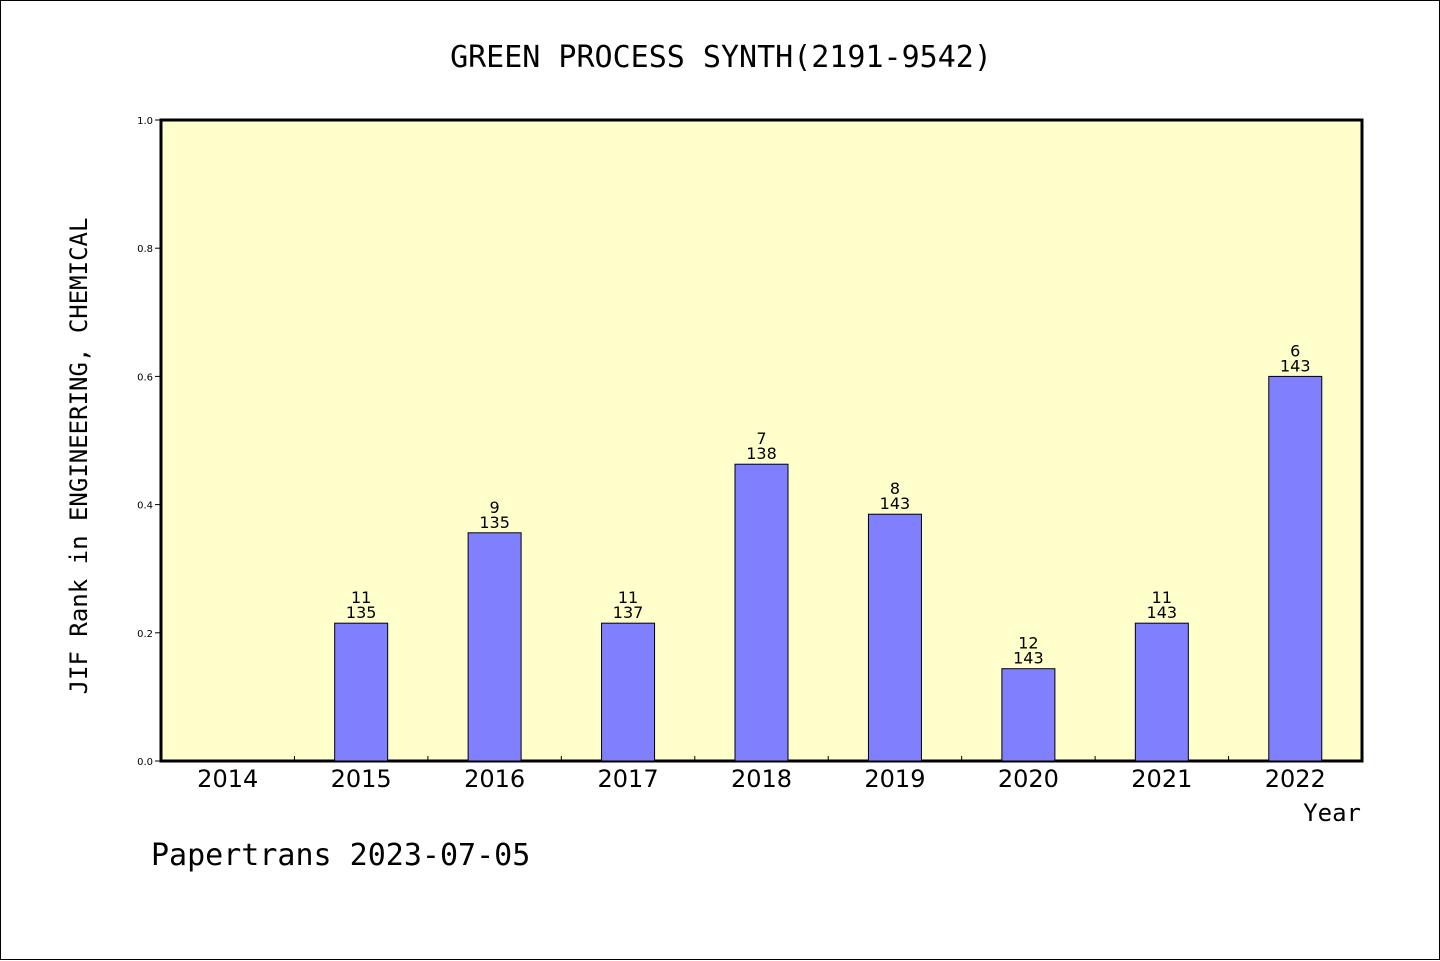 This screenshot has width=1440, height=961. Describe the element at coordinates (79, 456) in the screenshot. I see `y-axis-label: JIF Rank in ENGINEERING, CHEMICAL` at that location.